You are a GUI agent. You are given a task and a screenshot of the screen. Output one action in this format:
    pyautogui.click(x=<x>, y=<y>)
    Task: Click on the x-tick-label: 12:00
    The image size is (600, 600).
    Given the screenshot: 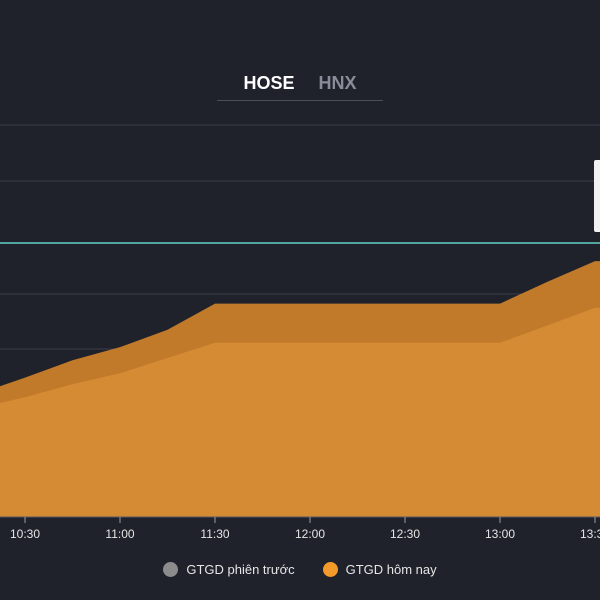 What is the action you would take?
    pyautogui.click(x=310, y=534)
    